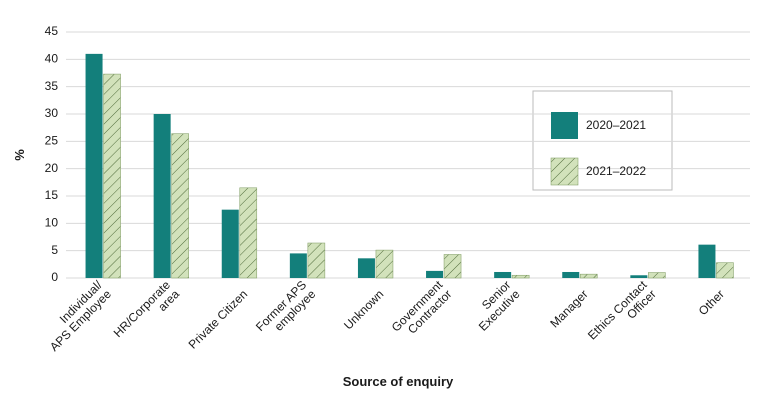 The width and height of the screenshot is (768, 418). Describe the element at coordinates (711, 302) in the screenshot. I see `x-tick-label: Other` at that location.